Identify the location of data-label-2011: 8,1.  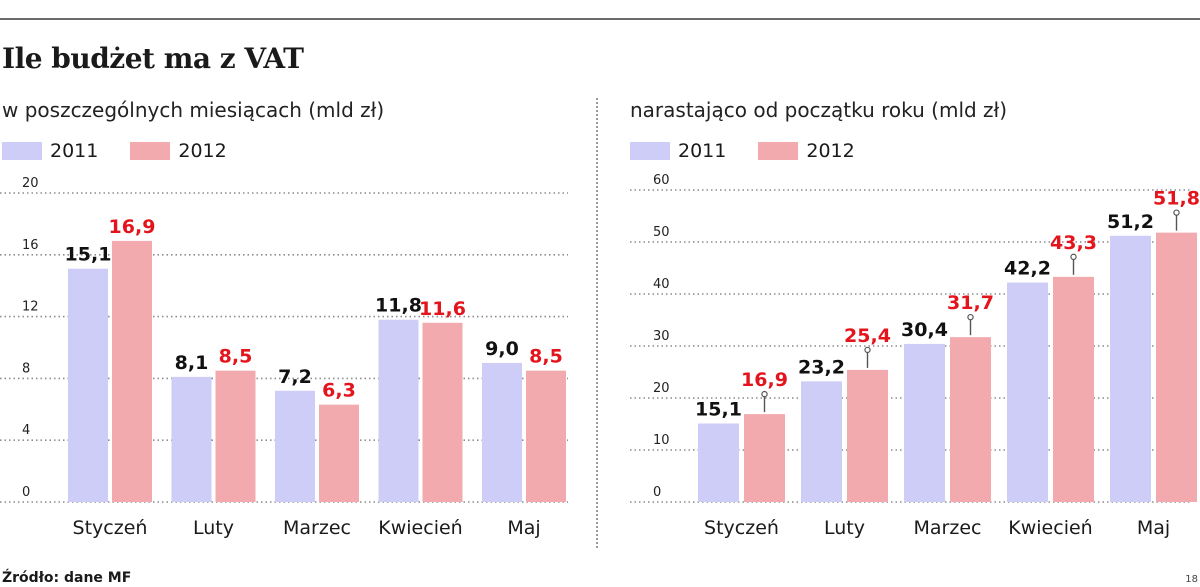
(192, 363).